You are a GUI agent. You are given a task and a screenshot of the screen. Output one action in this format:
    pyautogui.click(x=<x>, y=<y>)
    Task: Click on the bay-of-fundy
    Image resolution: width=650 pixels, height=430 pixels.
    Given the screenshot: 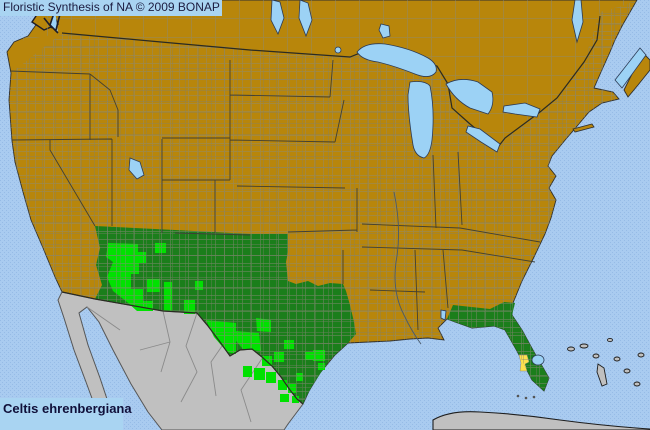 What is the action you would take?
    pyautogui.click(x=630, y=68)
    